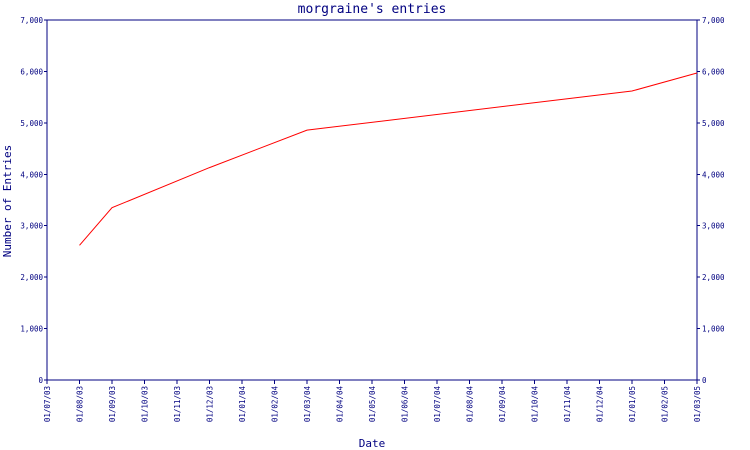 The image size is (750, 450). What do you see at coordinates (307, 404) in the screenshot?
I see `x-tick-label: 01/03/04` at bounding box center [307, 404].